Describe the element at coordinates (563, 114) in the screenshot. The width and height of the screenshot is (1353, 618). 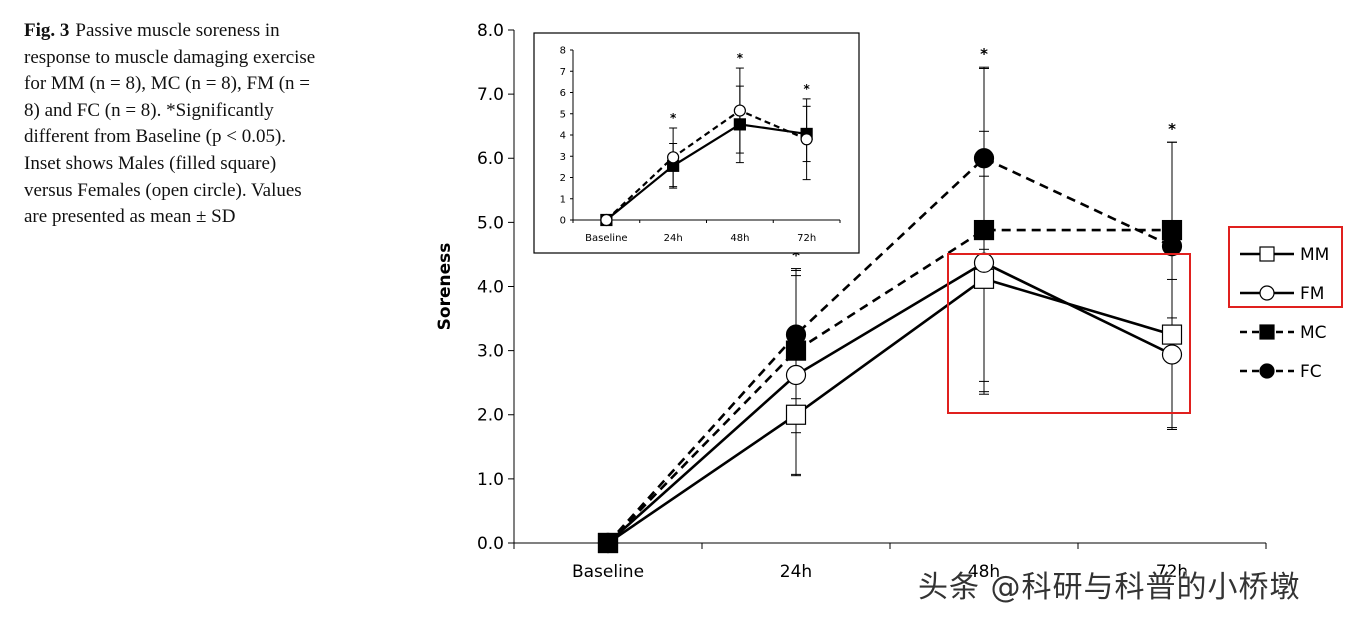
I see `y-tick-label: 5` at that location.